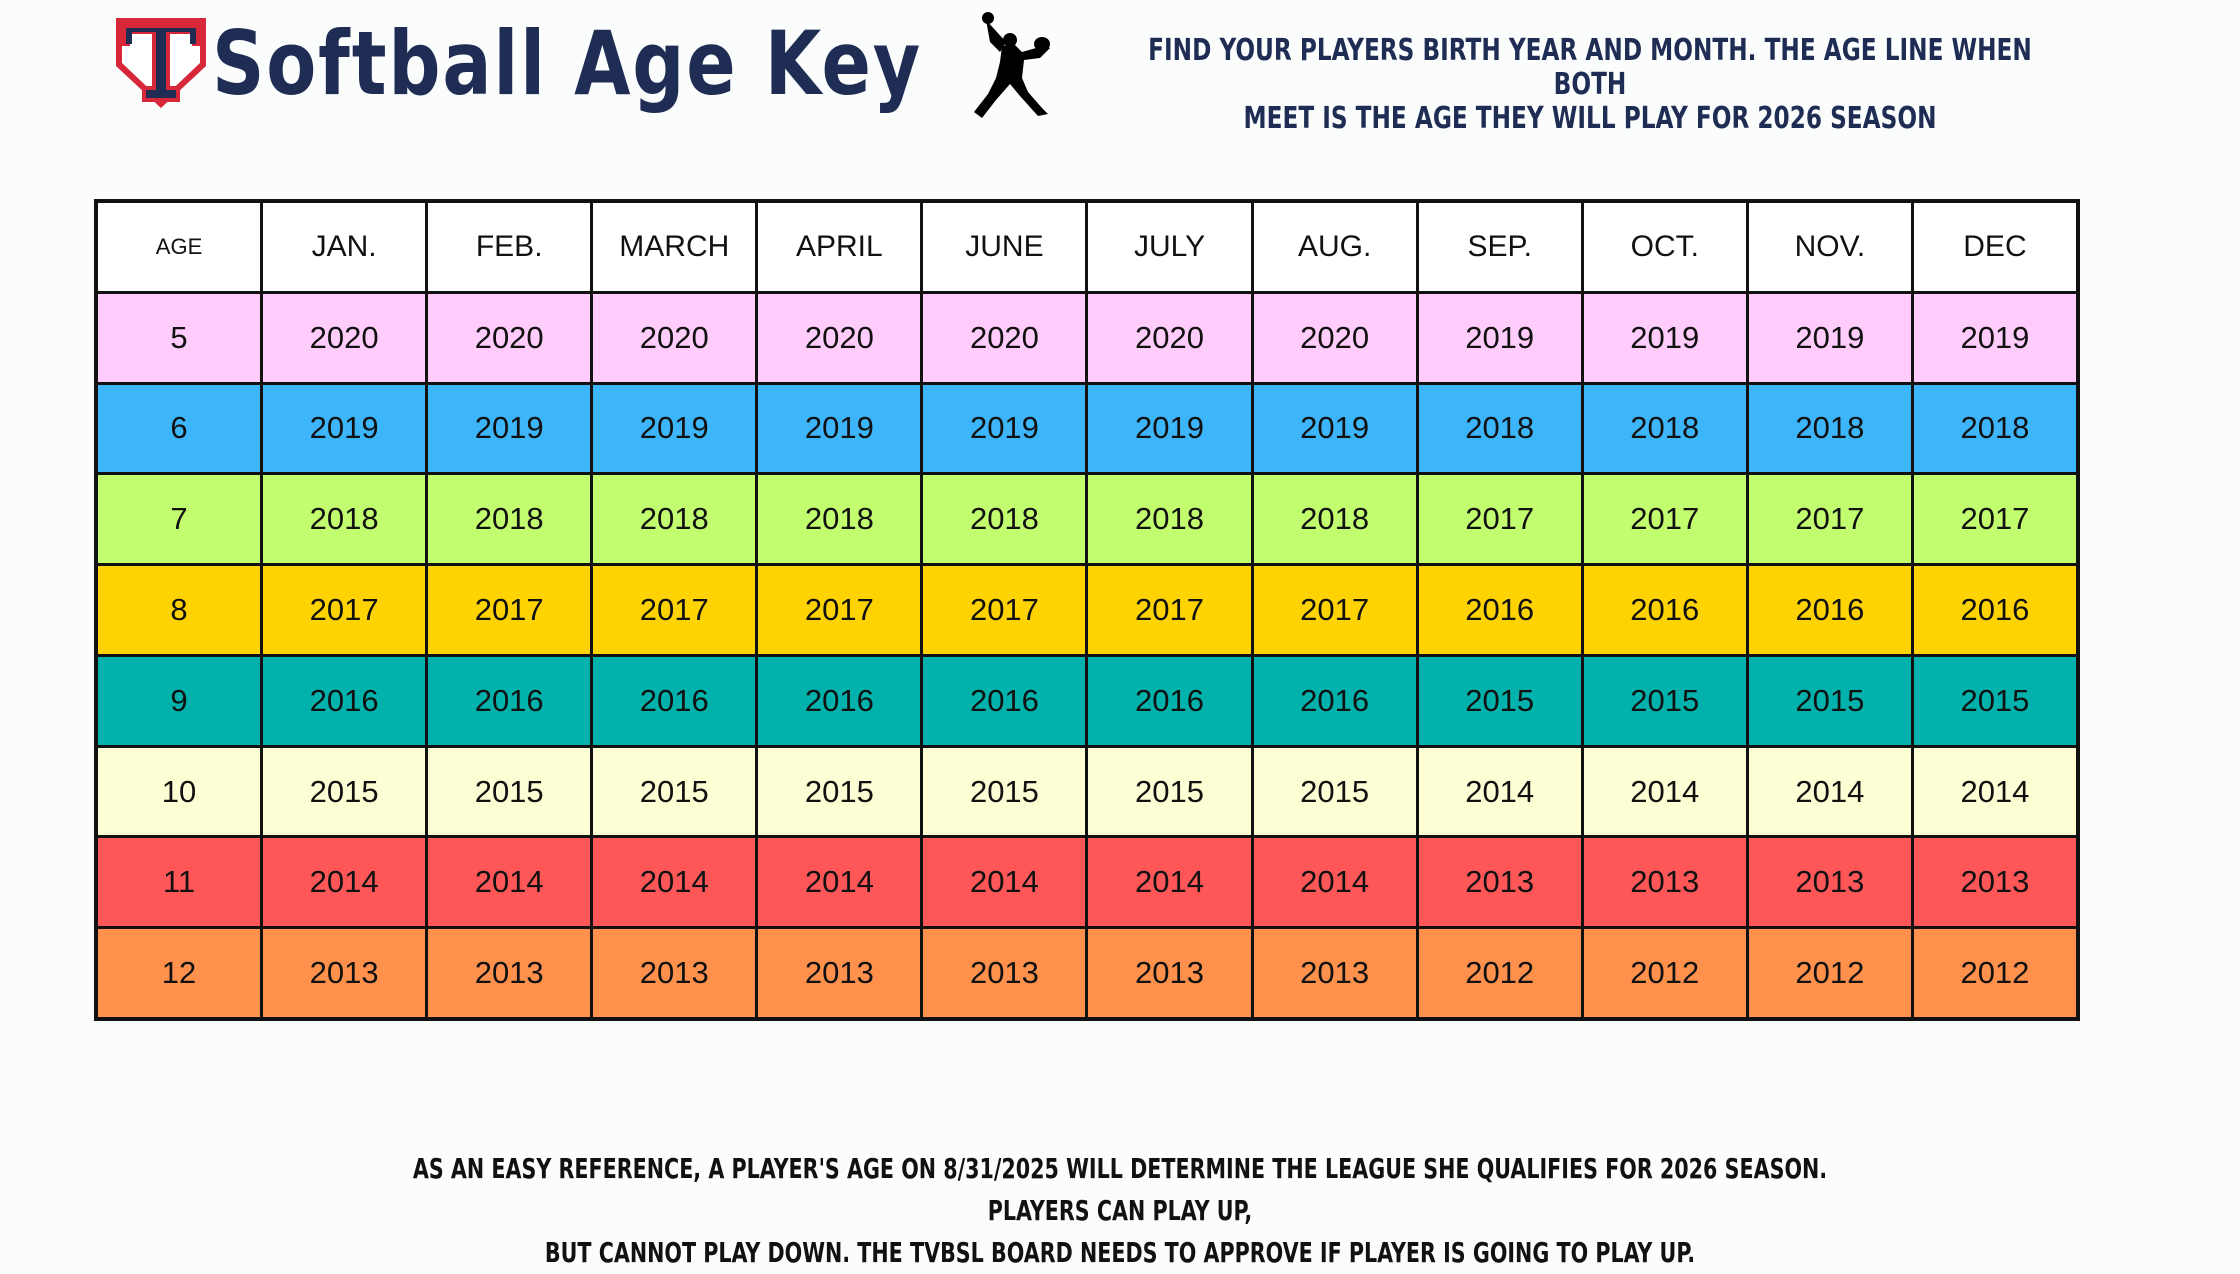  Describe the element at coordinates (1499, 247) in the screenshot. I see `column-header-month: SEP.` at that location.